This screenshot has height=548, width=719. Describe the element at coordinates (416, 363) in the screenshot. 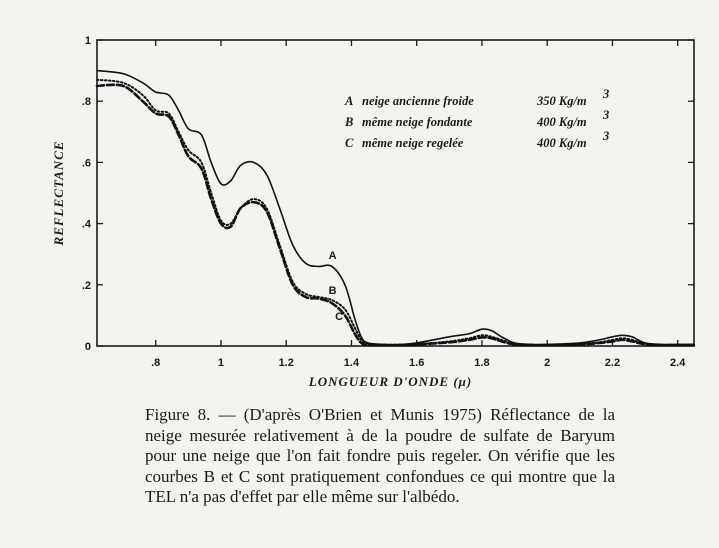

I see `x-tick-label: 1.6` at that location.